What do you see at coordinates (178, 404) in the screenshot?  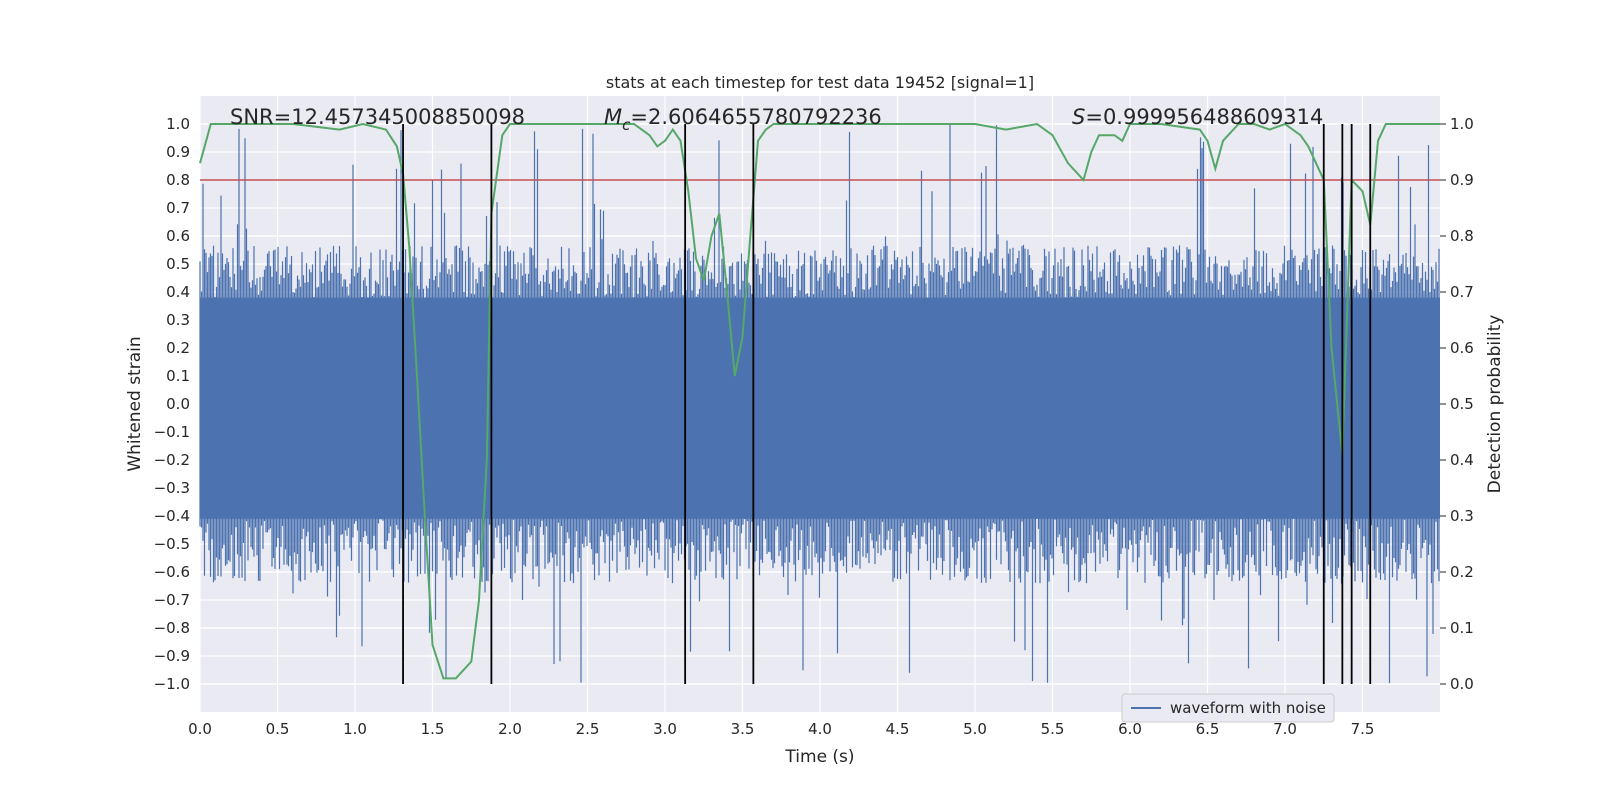 I see `left-y-tick-label: 0.0` at bounding box center [178, 404].